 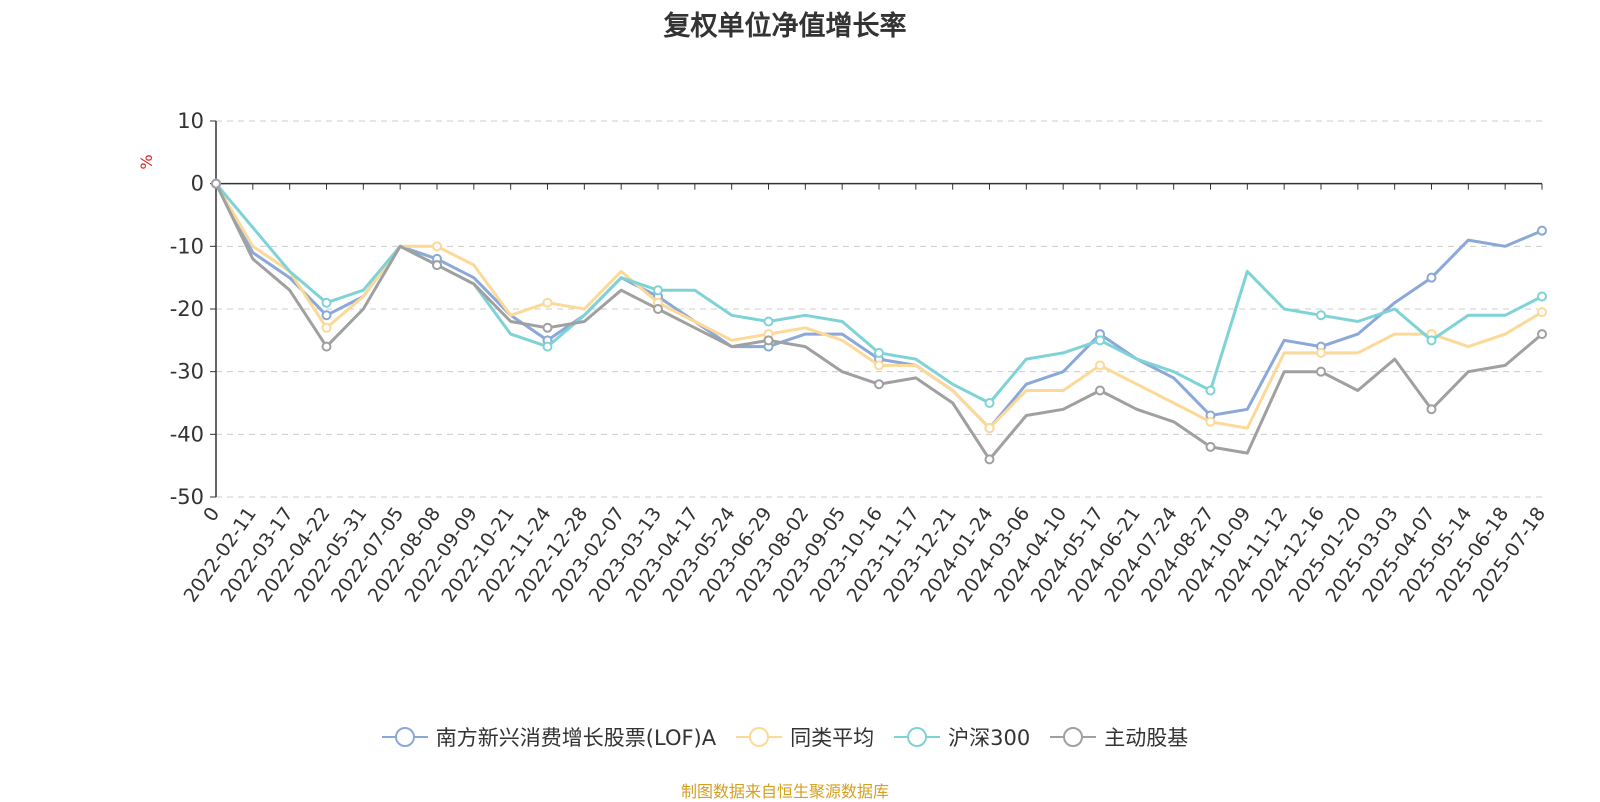 I want to click on y-tick-label: -20, so click(x=187, y=309).